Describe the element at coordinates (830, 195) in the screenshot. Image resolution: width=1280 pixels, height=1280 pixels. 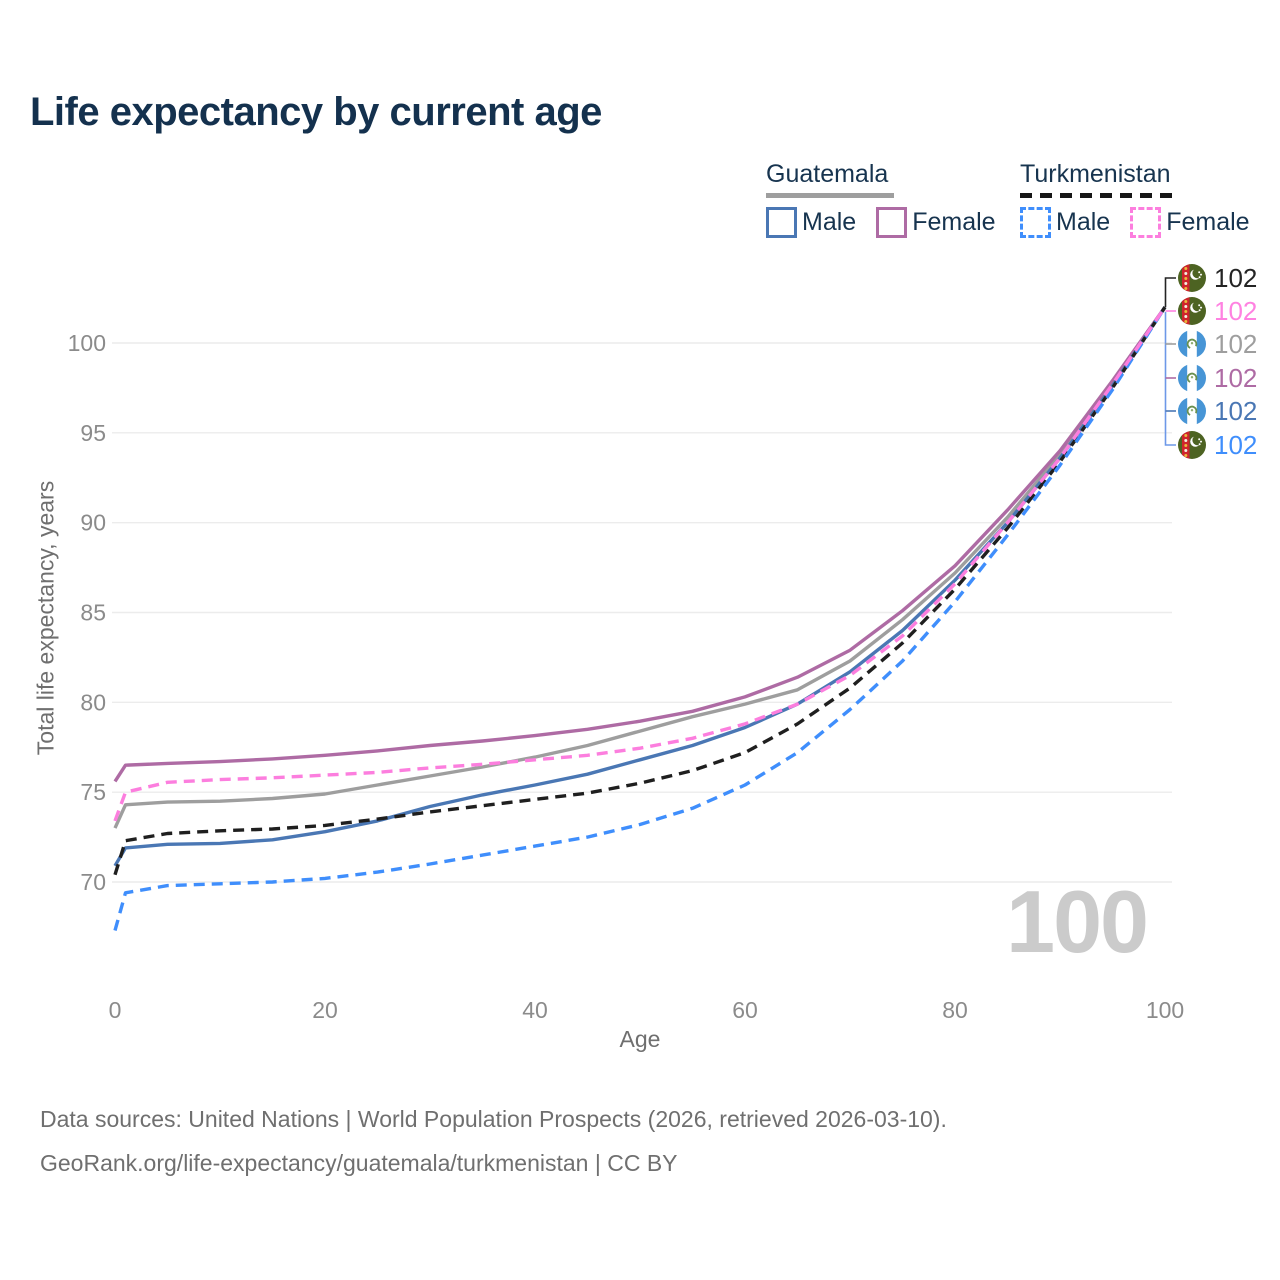
I see `guatemala-line-swatch` at that location.